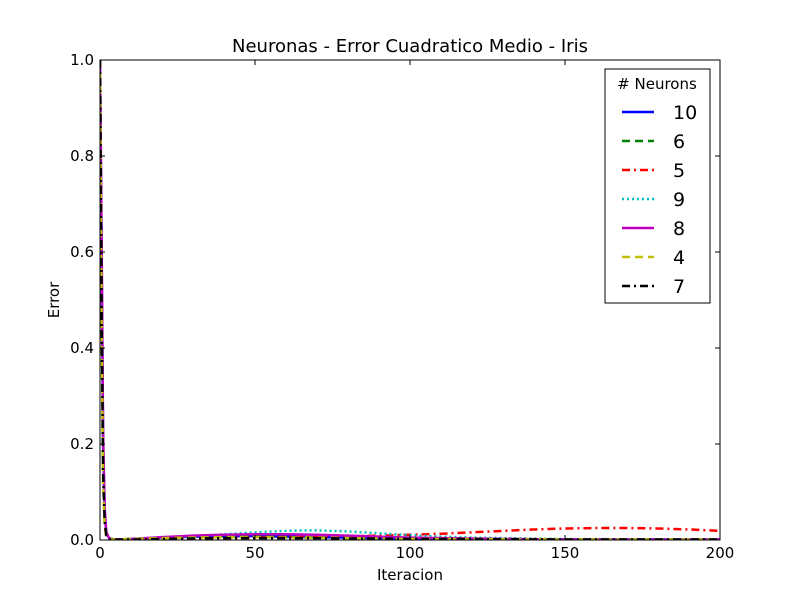 This screenshot has height=600, width=800. I want to click on legend-label-4: 4, so click(679, 258).